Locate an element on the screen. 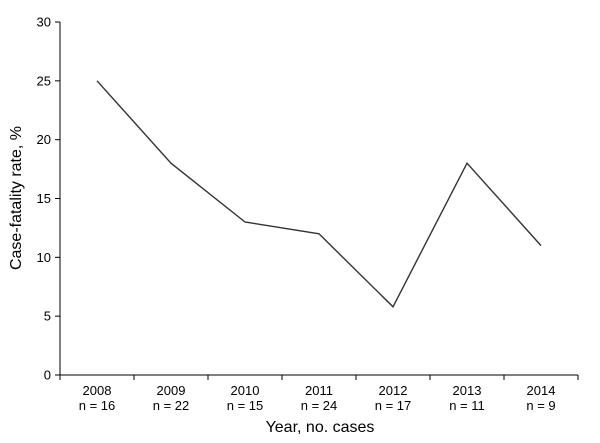 The image size is (600, 443). y-axis-title: Case-fatality rate, % is located at coordinates (16, 198).